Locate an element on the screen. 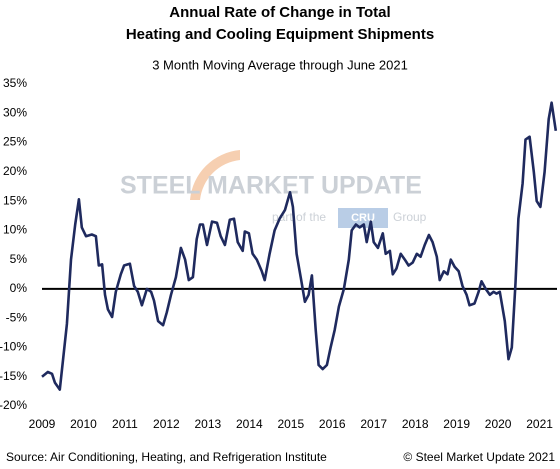  watermark-logo is located at coordinates (215, 175).